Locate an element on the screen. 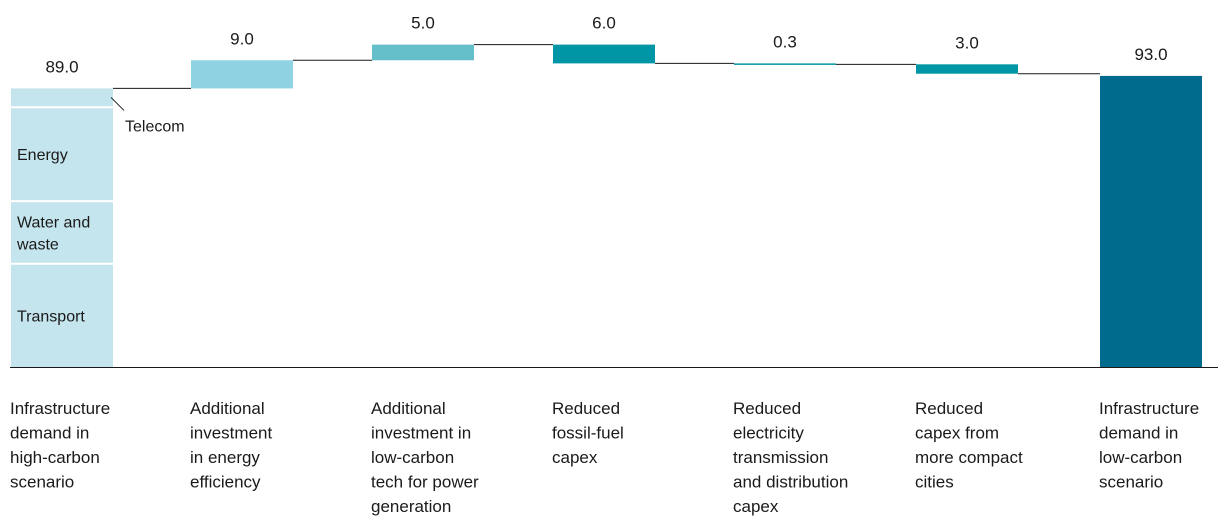 The width and height of the screenshot is (1230, 525). segment-label: Energy is located at coordinates (42, 155).